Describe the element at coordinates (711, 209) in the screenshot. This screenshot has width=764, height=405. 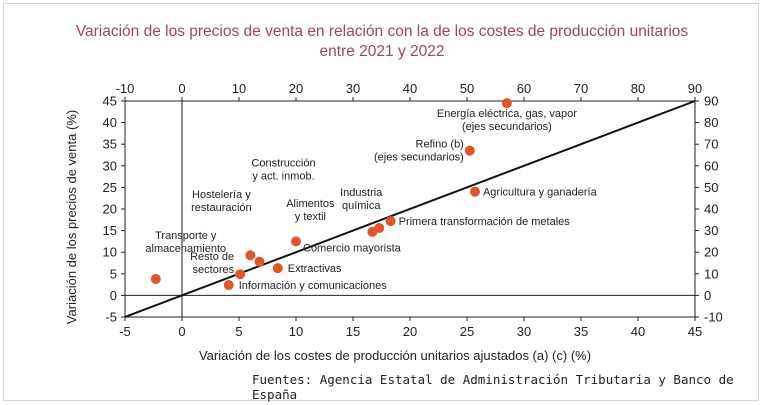
I see `y2-tick-label: 40` at that location.